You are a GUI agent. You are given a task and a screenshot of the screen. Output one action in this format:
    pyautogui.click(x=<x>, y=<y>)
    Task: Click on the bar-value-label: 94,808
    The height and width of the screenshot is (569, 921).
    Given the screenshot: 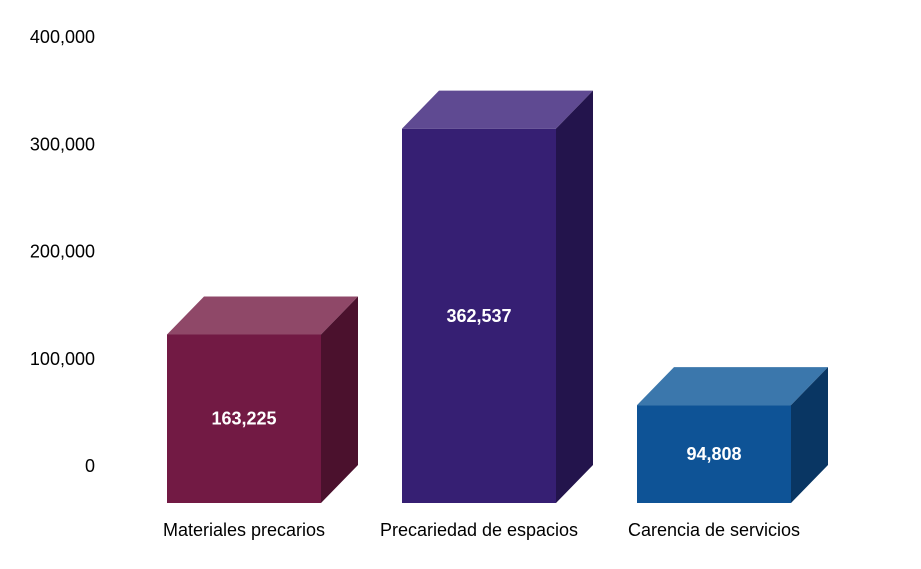 What is the action you would take?
    pyautogui.click(x=713, y=454)
    